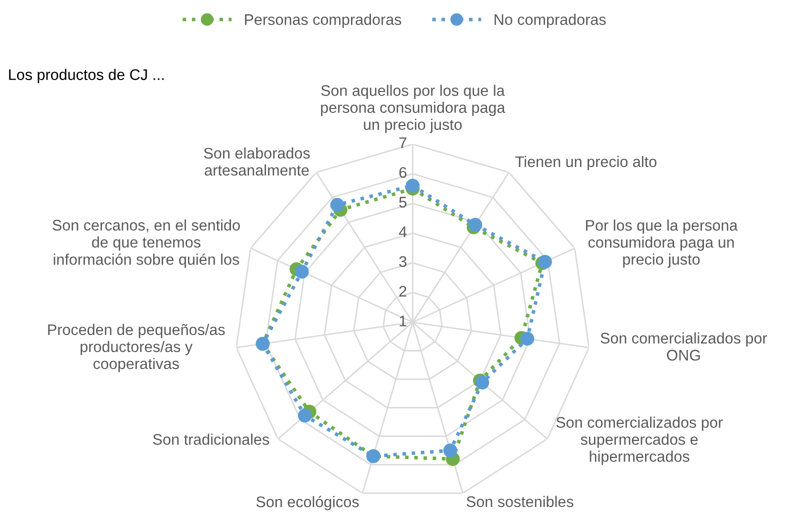 The height and width of the screenshot is (524, 789). What do you see at coordinates (662, 244) in the screenshot?
I see `spoke-label: Por los que la persona consumidora paga un precio justo` at bounding box center [662, 244].